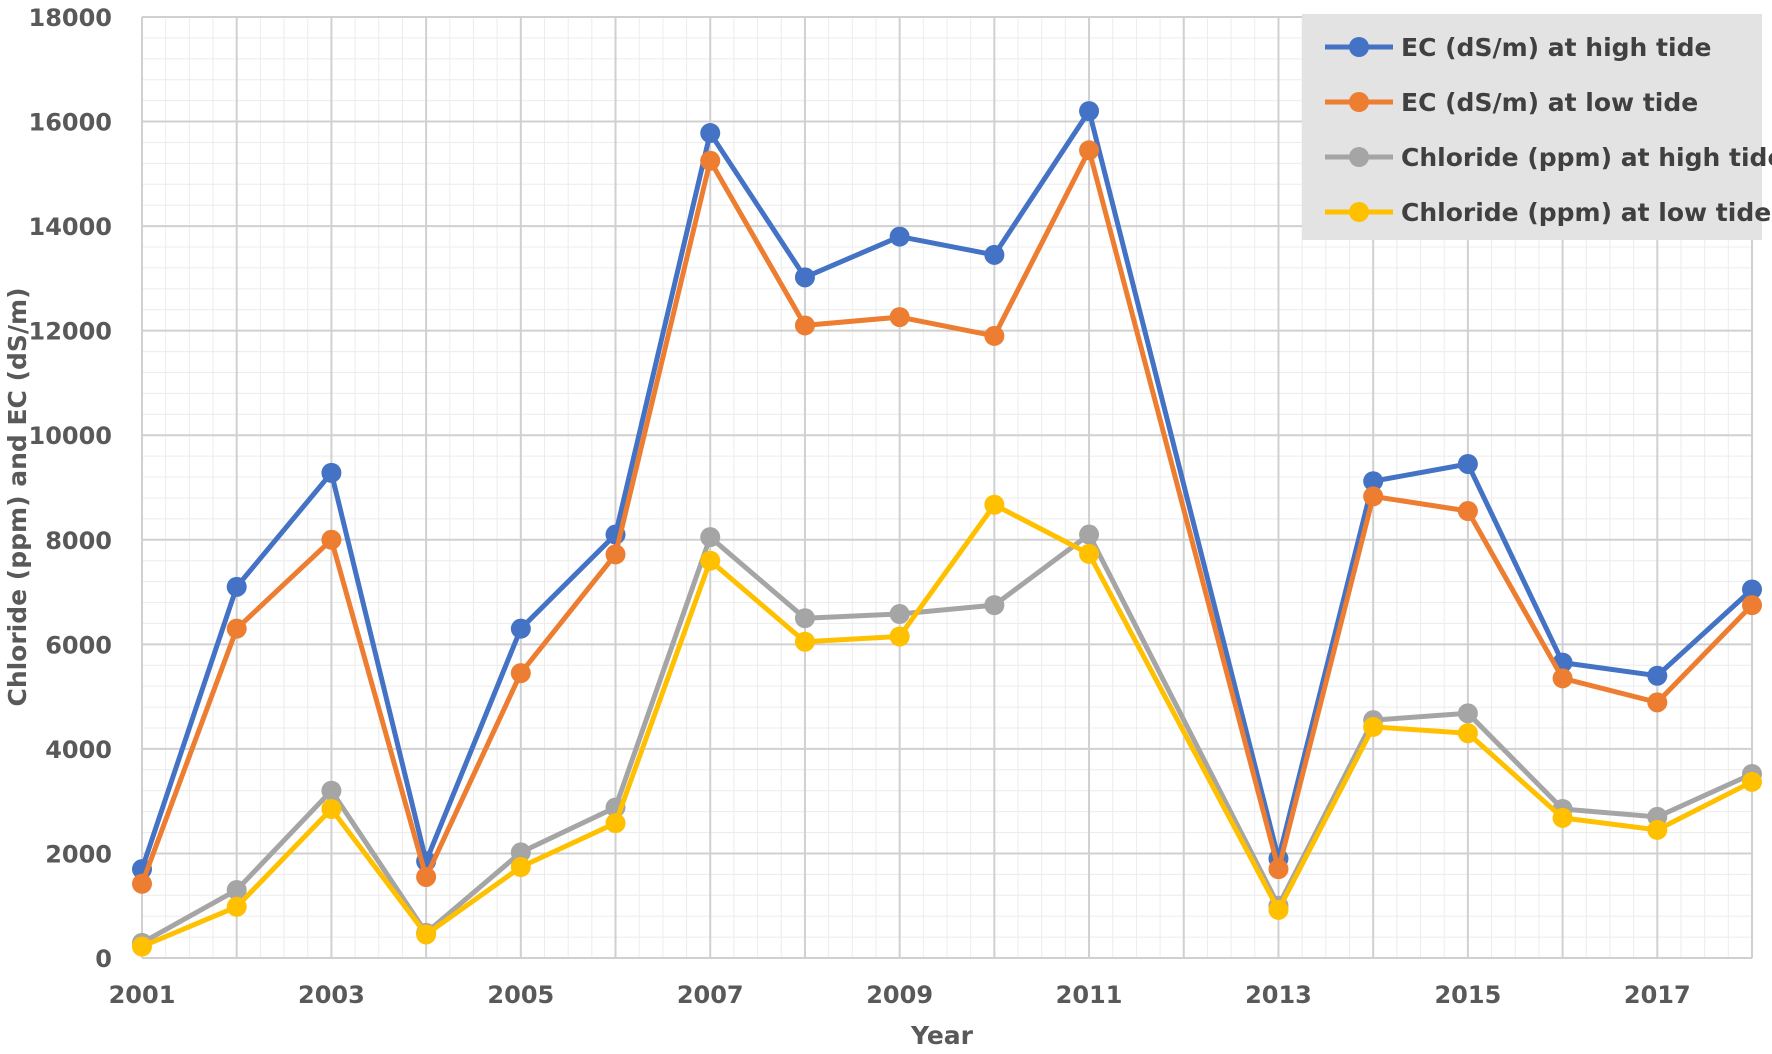 Image resolution: width=1772 pixels, height=1054 pixels. What do you see at coordinates (1657, 995) in the screenshot?
I see `x-tick-label: 2017` at bounding box center [1657, 995].